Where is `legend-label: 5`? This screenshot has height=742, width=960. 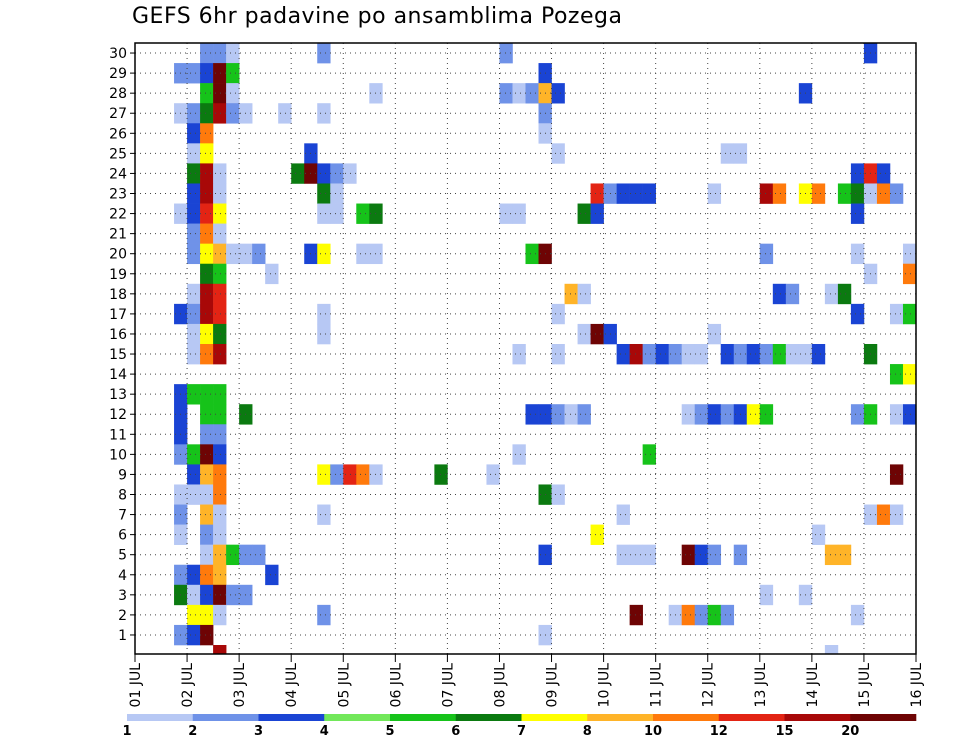
legend-label: 5 is located at coordinates (389, 731).